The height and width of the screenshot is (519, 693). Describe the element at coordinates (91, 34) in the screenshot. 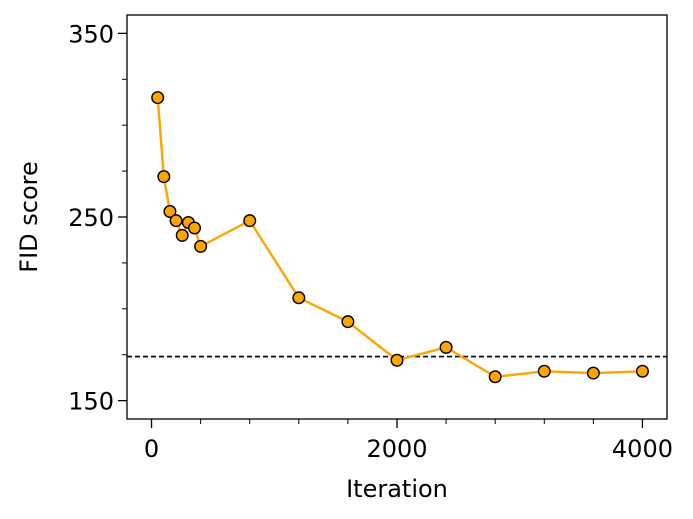

I see `y-tick-label: 350` at that location.